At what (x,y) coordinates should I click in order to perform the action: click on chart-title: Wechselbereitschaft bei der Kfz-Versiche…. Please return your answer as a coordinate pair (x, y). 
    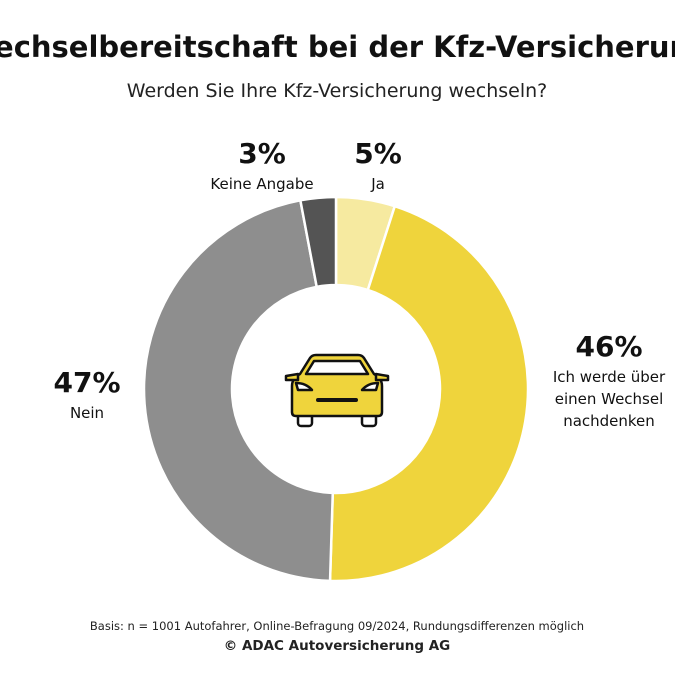
    Looking at the image, I should click on (337, 47).